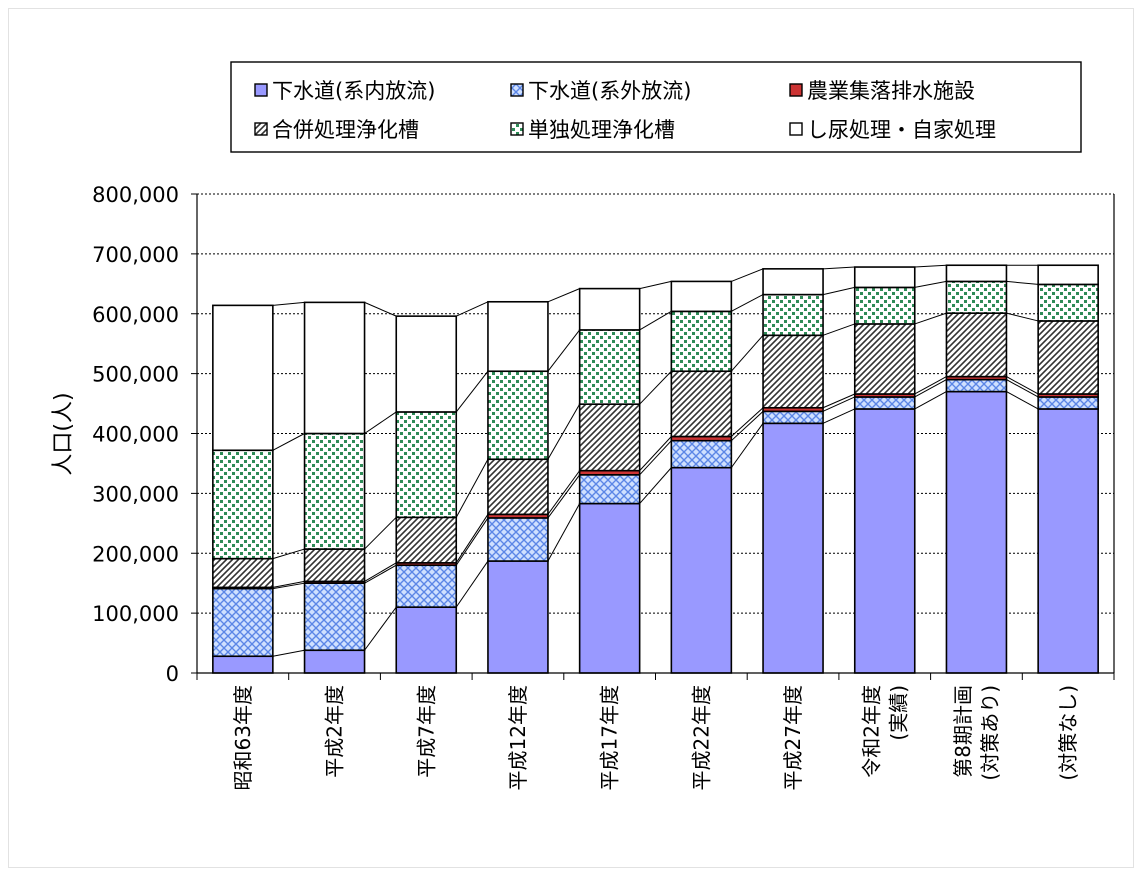 The height and width of the screenshot is (870, 1136). Describe the element at coordinates (609, 91) in the screenshot. I see `legend-label: 下水道(系外放流)` at that location.